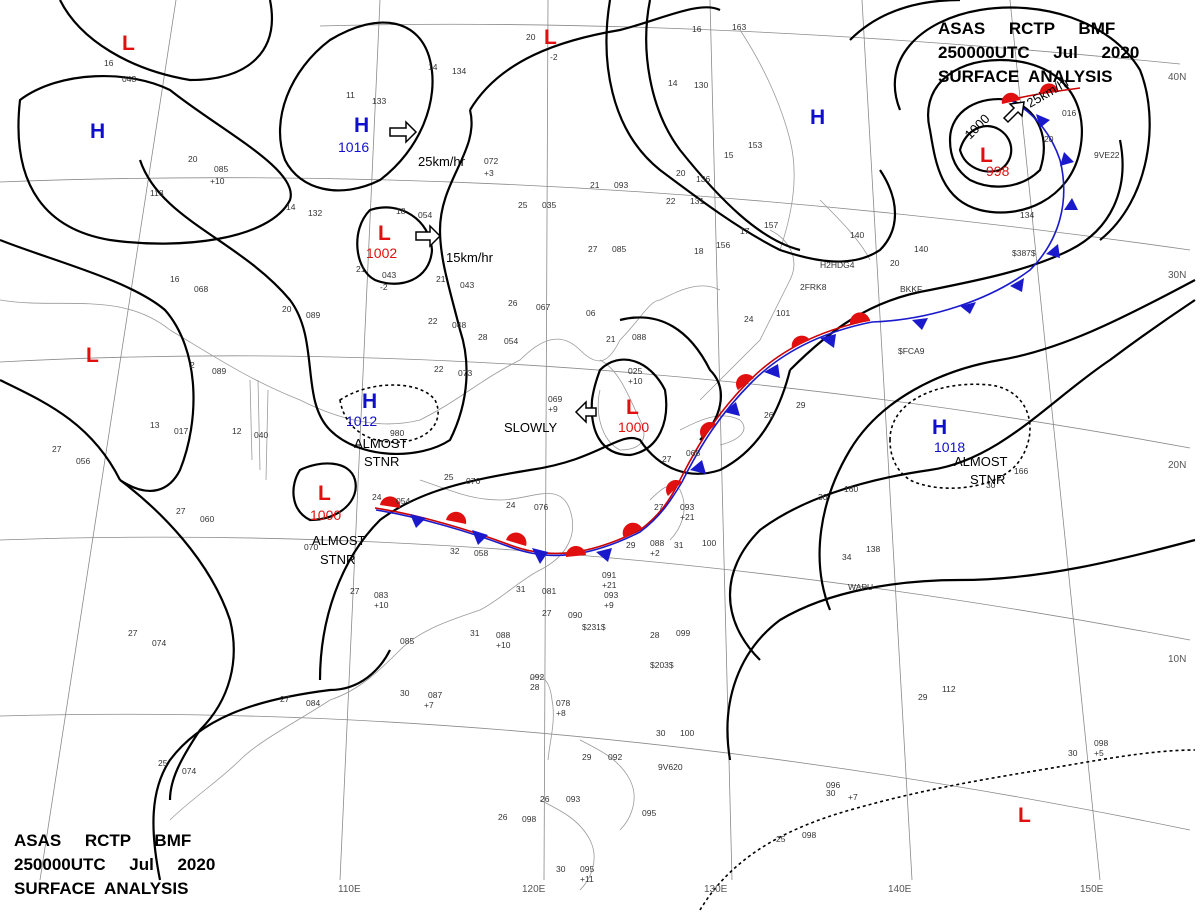 Image resolution: width=1200 pixels, height=920 pixels. What do you see at coordinates (809, 835) in the screenshot?
I see `station-value: 098` at bounding box center [809, 835].